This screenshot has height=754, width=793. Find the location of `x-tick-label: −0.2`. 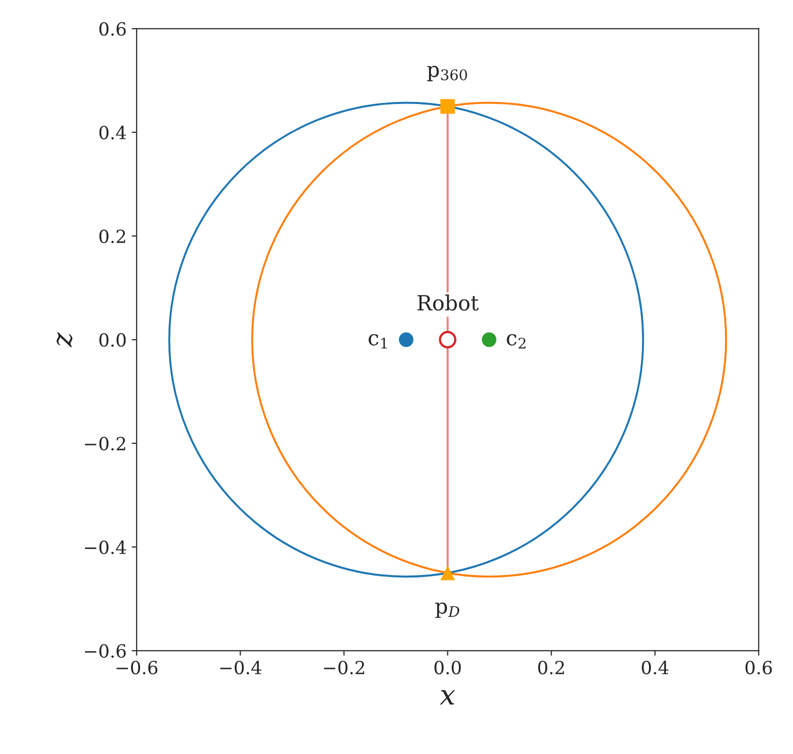

x-tick-label: −0.2 is located at coordinates (344, 667).